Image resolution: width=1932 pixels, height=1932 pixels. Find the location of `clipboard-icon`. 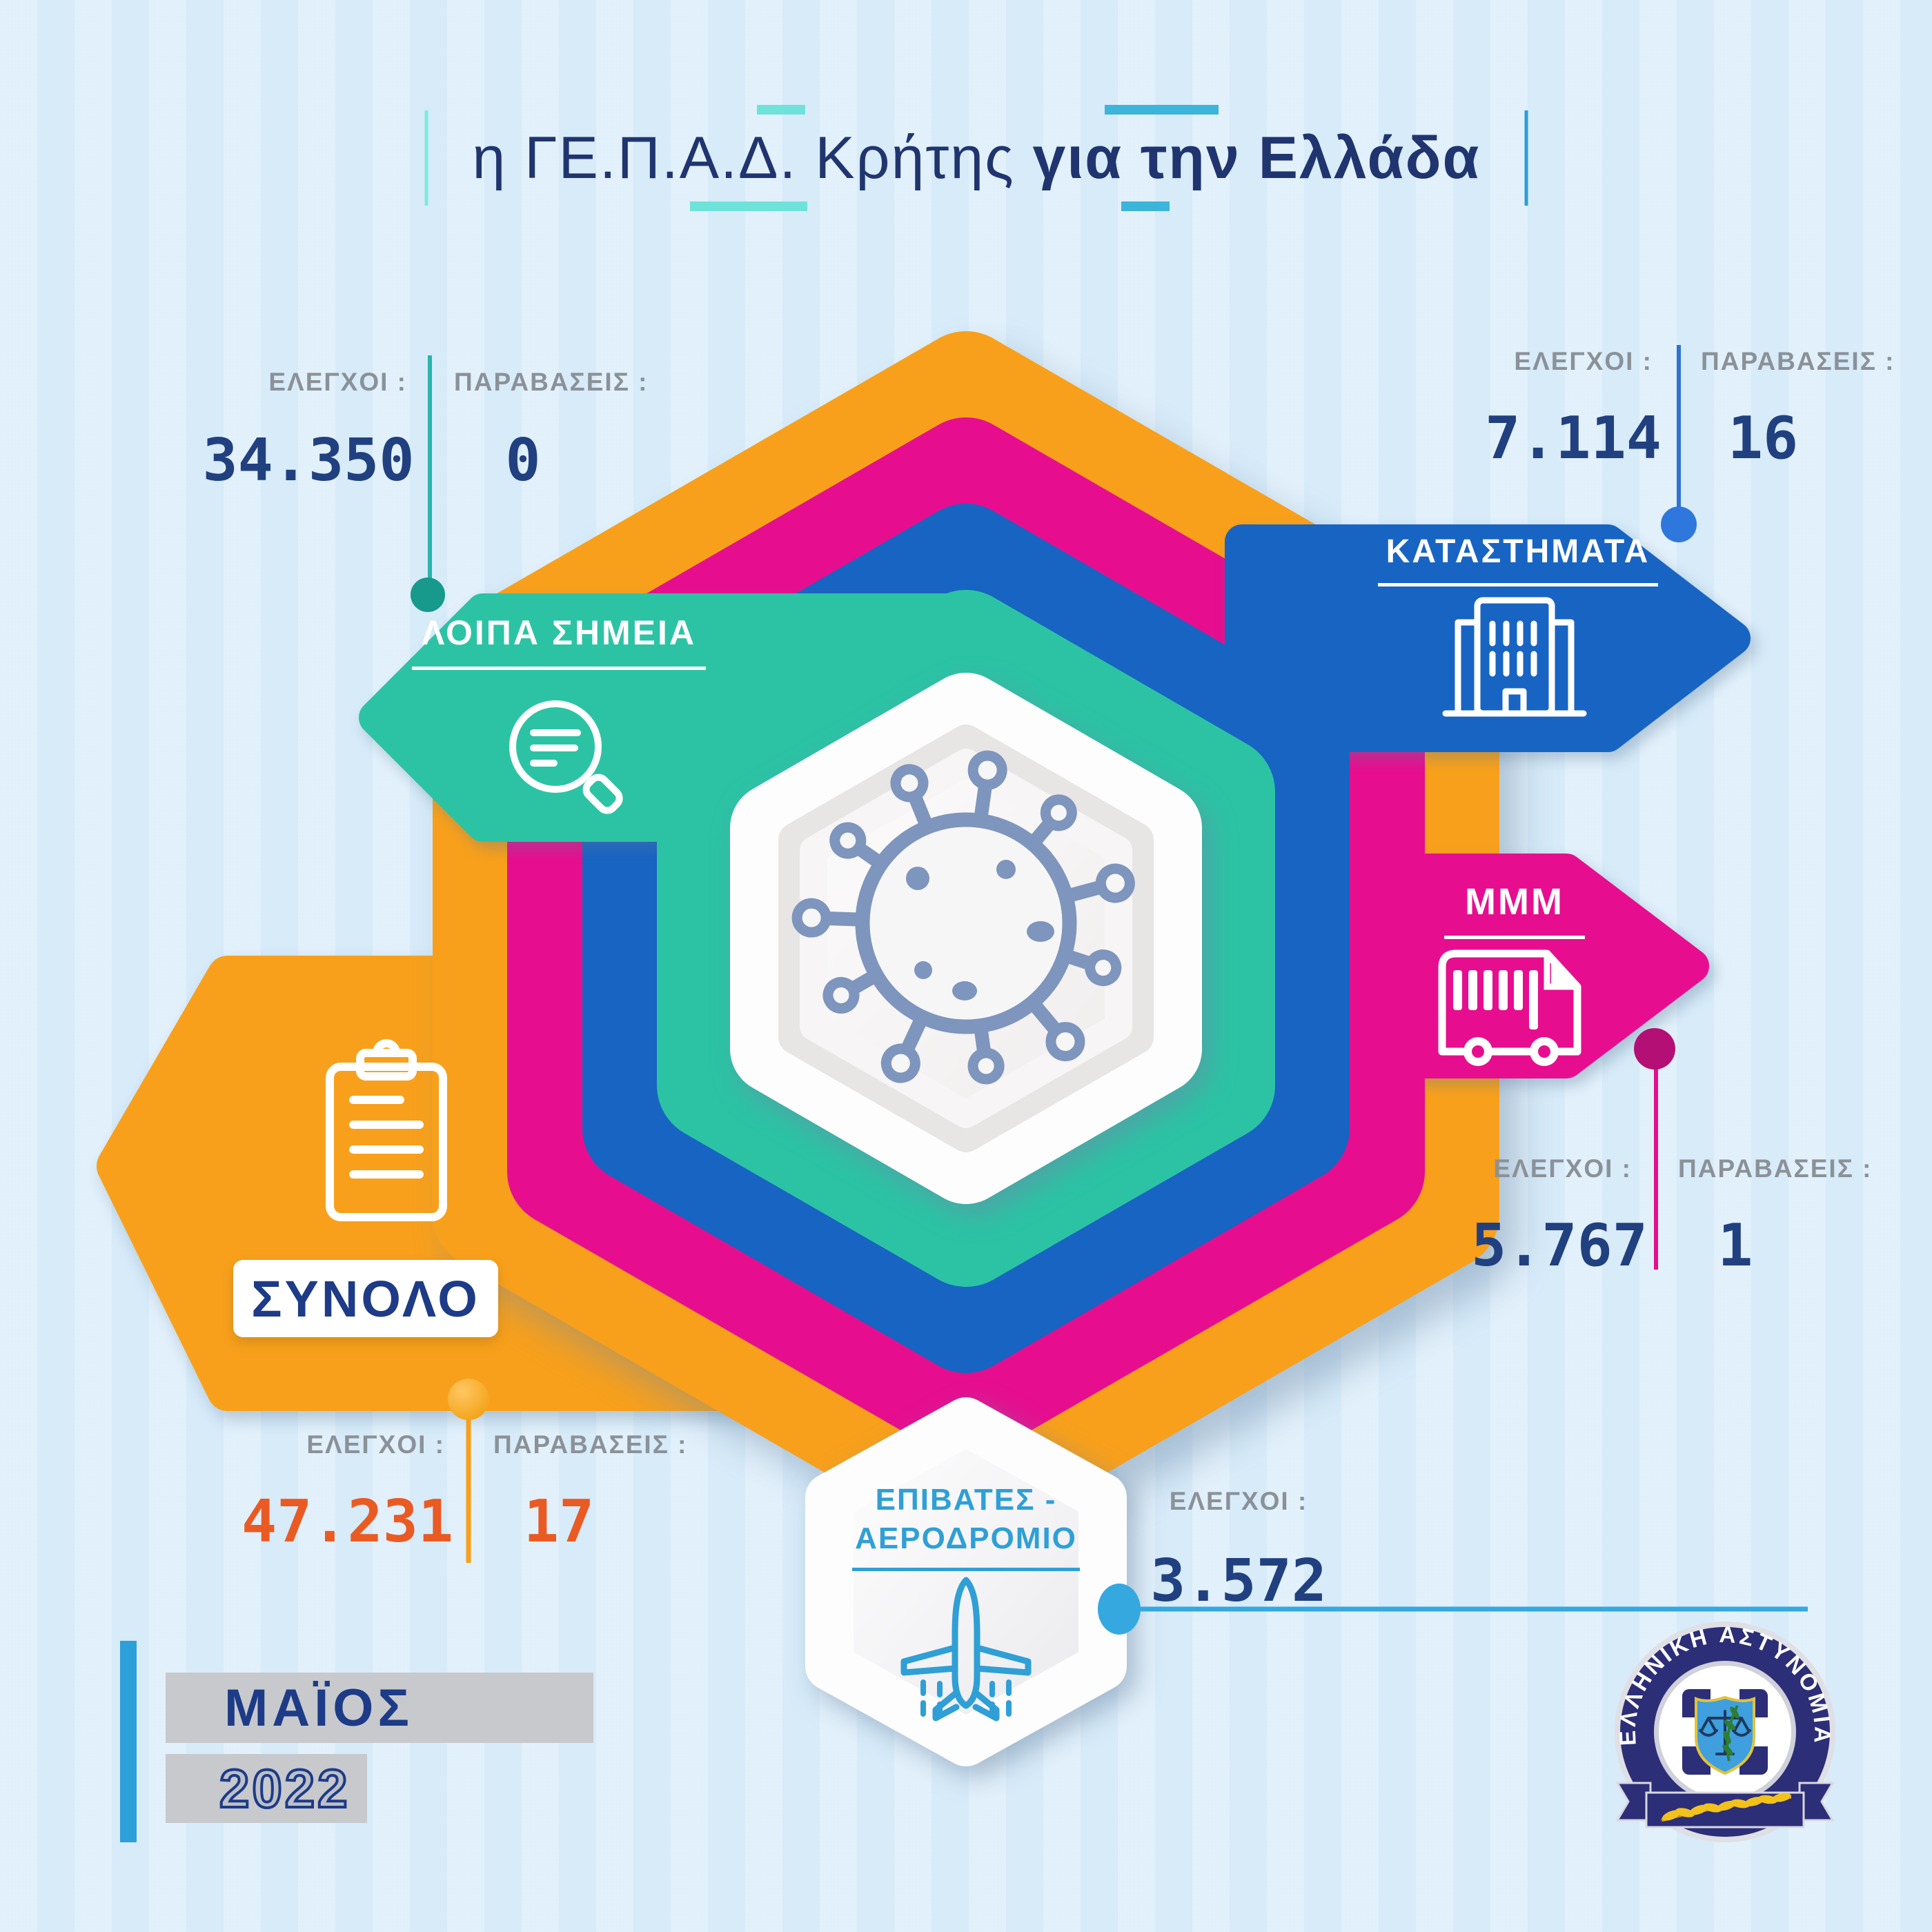

clipboard-icon is located at coordinates (386, 1130).